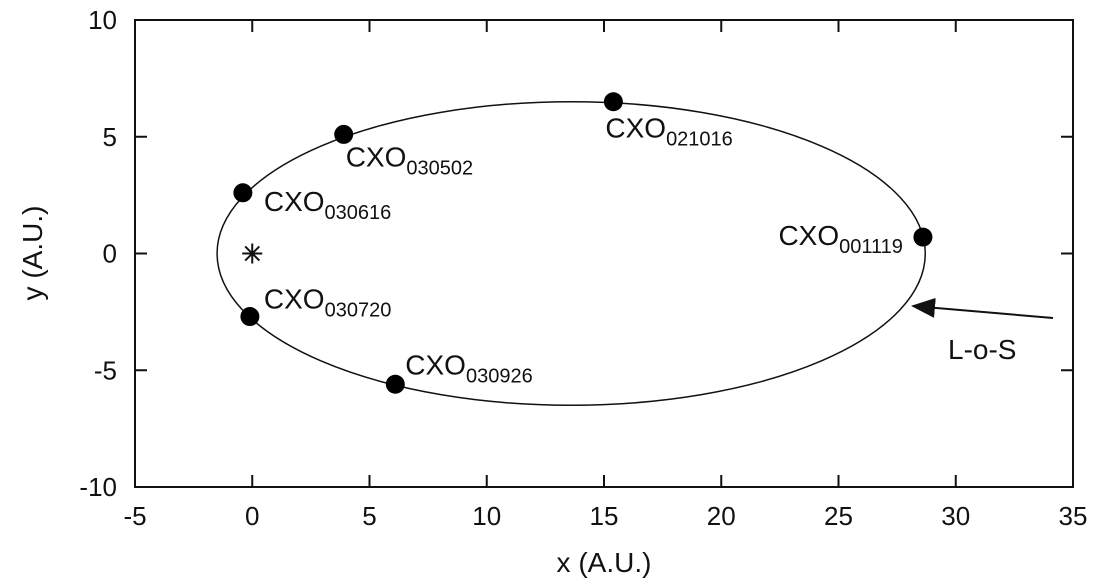  I want to click on sun-stroke, so click(252, 253).